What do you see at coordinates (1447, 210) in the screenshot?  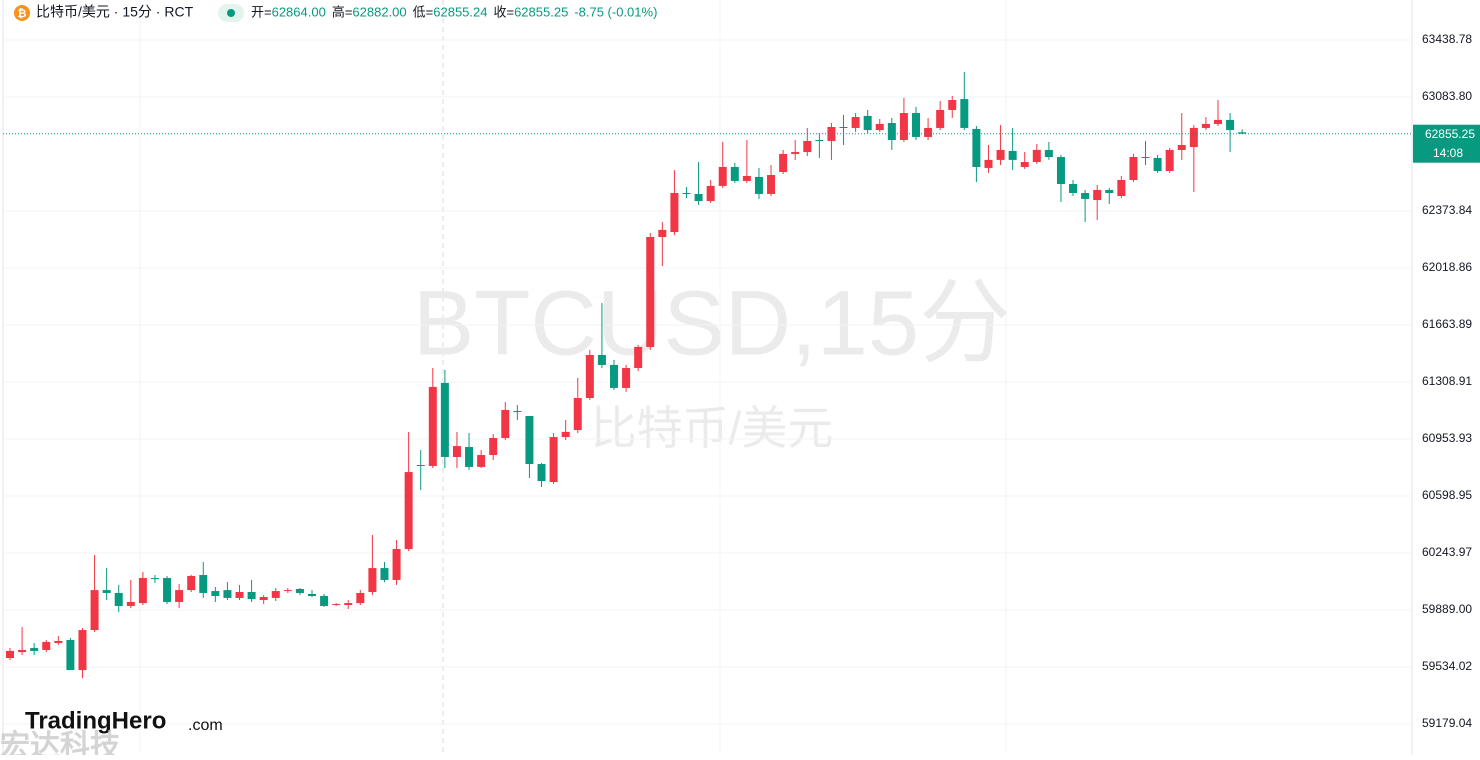 I see `y-tick-label: 62373.84` at bounding box center [1447, 210].